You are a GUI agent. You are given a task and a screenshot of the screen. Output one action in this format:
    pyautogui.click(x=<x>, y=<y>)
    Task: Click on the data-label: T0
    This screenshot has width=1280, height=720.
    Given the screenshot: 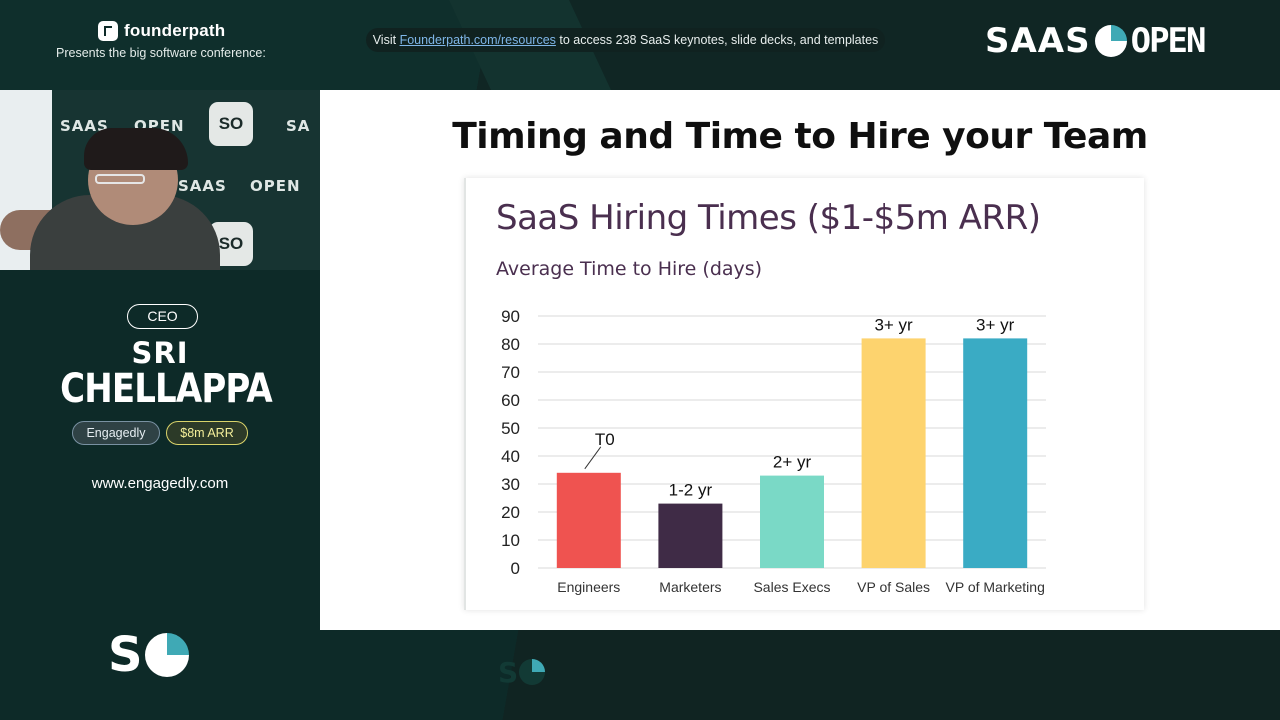 What is the action you would take?
    pyautogui.click(x=605, y=439)
    